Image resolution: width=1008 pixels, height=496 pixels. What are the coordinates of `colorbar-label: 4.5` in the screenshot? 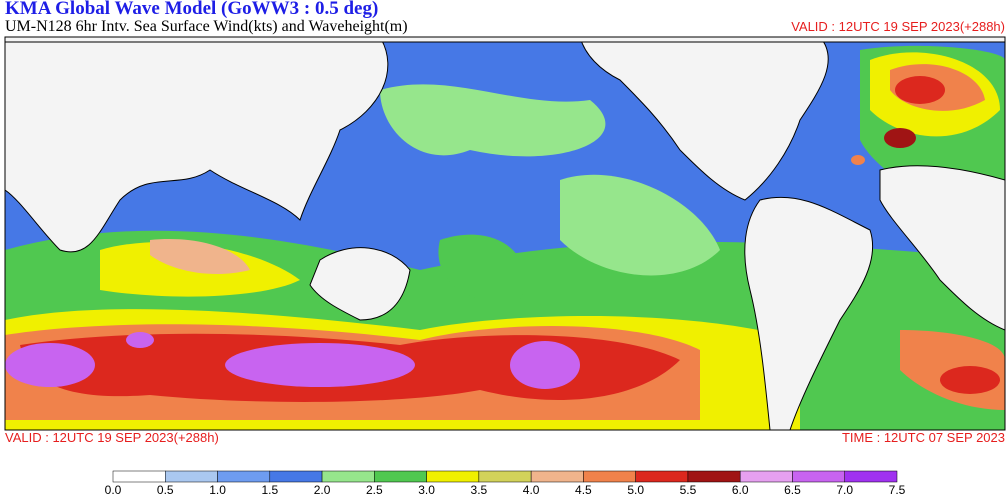 It's located at (583, 489).